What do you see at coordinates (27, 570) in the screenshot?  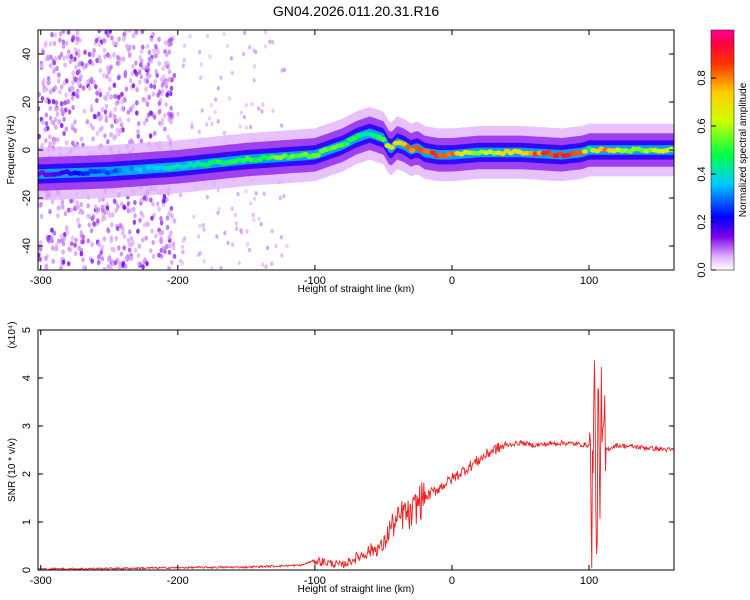 I see `snr-y-tick-label: 0` at bounding box center [27, 570].